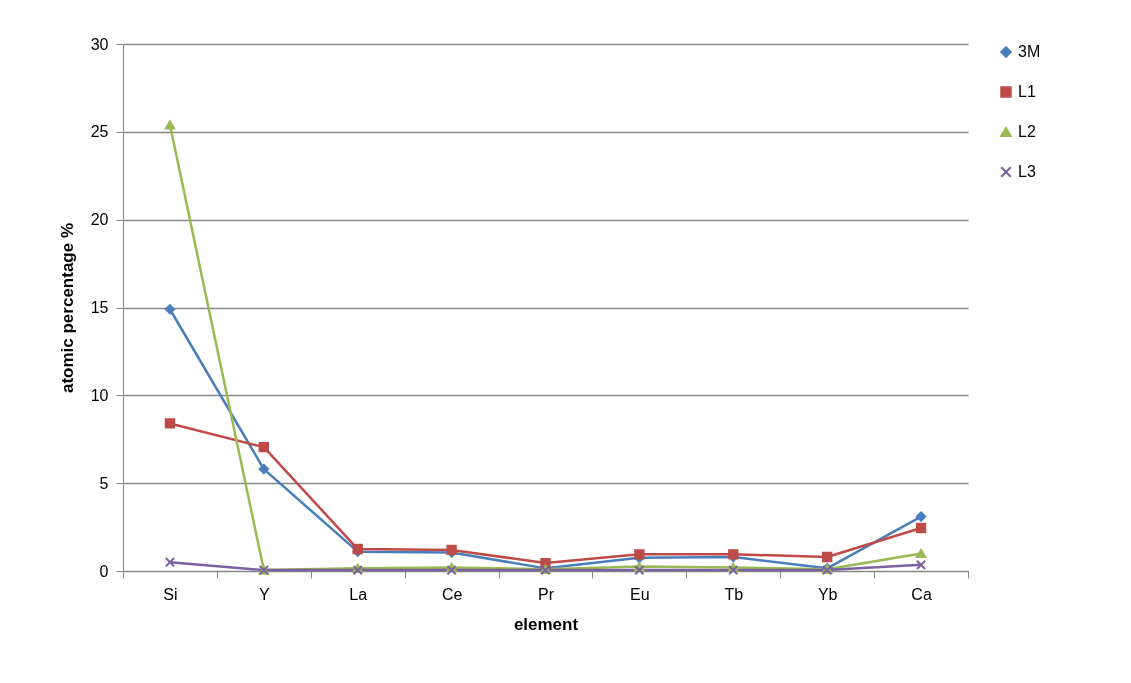 This screenshot has width=1131, height=683. I want to click on y-tick-label: 10, so click(99, 395).